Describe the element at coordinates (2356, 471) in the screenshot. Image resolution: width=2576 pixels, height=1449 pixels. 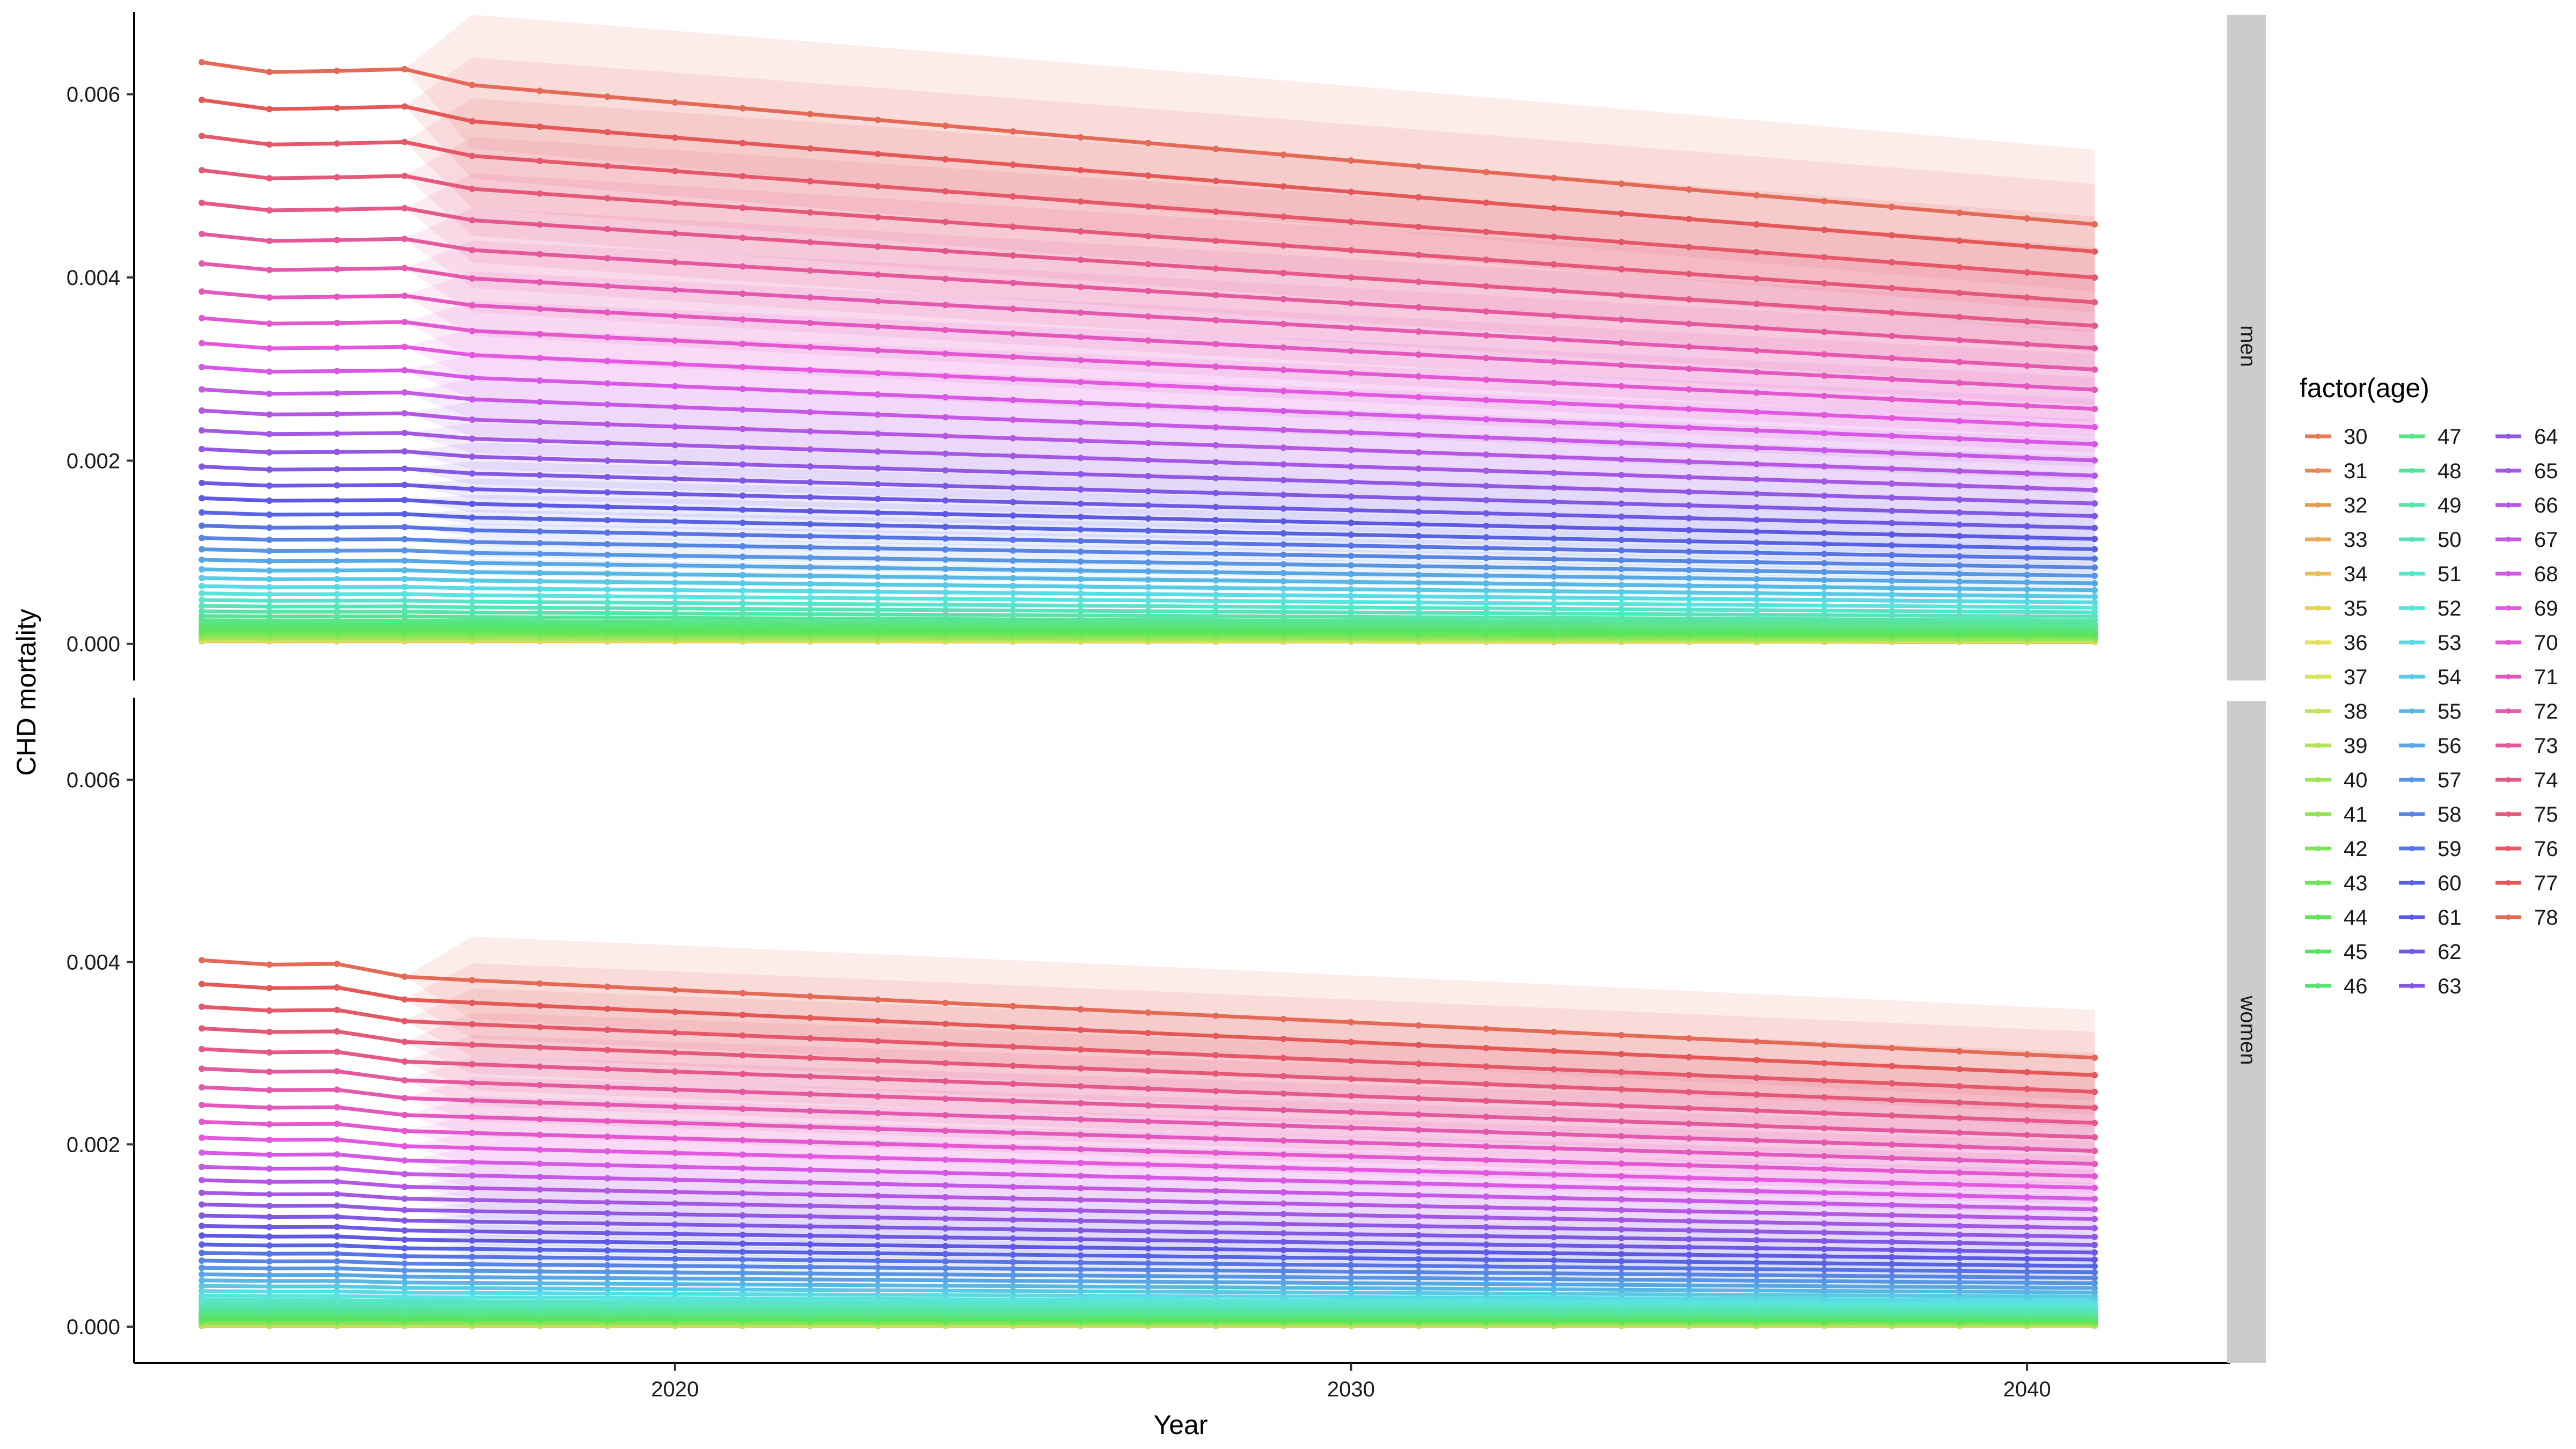
I see `legend-label-age-31: 31` at that location.